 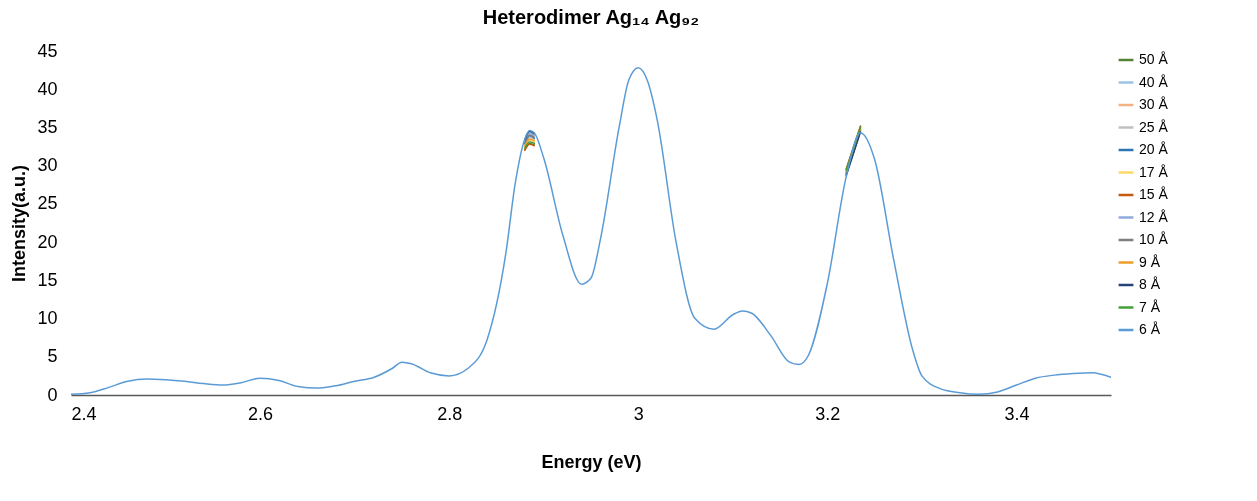 I want to click on x-tick-label: 3, so click(x=638, y=413).